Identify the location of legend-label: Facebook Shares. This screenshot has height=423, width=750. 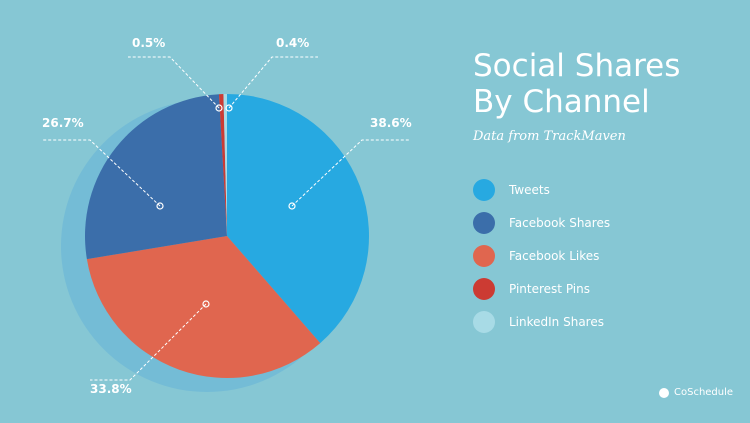
(560, 222).